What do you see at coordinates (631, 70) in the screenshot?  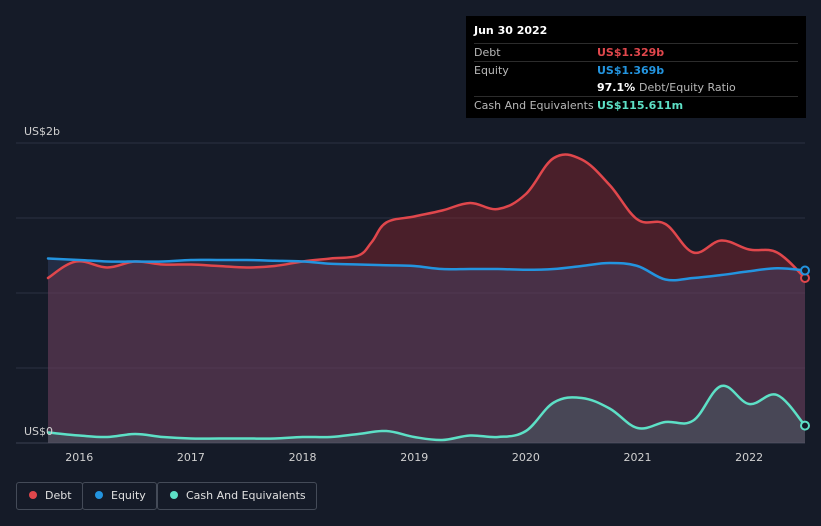 I see `tooltip-equity-value: US$1.369b` at bounding box center [631, 70].